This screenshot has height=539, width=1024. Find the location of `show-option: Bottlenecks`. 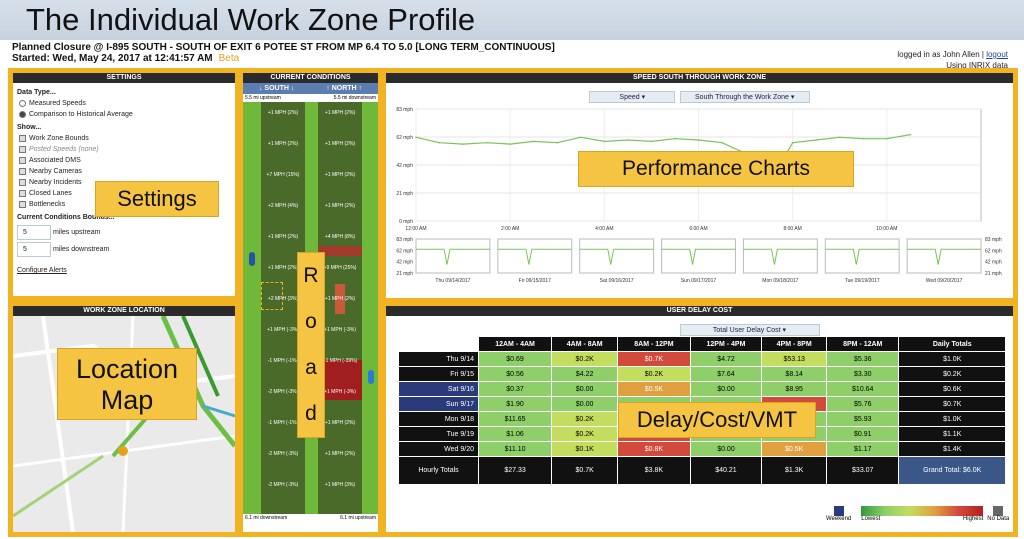

show-option: Bottlenecks is located at coordinates (125, 204).